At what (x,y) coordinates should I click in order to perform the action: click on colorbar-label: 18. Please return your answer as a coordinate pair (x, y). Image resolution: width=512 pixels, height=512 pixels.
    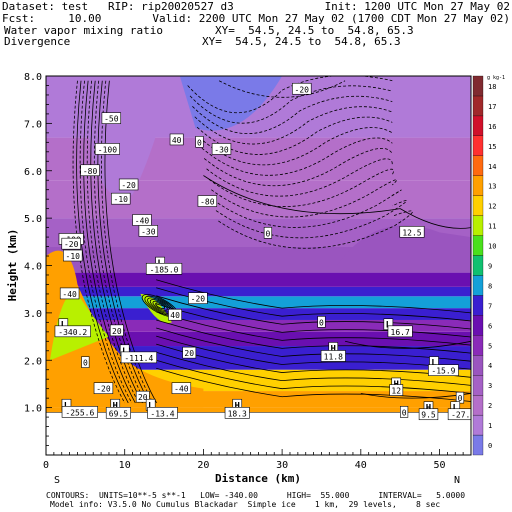
    Looking at the image, I should click on (492, 87).